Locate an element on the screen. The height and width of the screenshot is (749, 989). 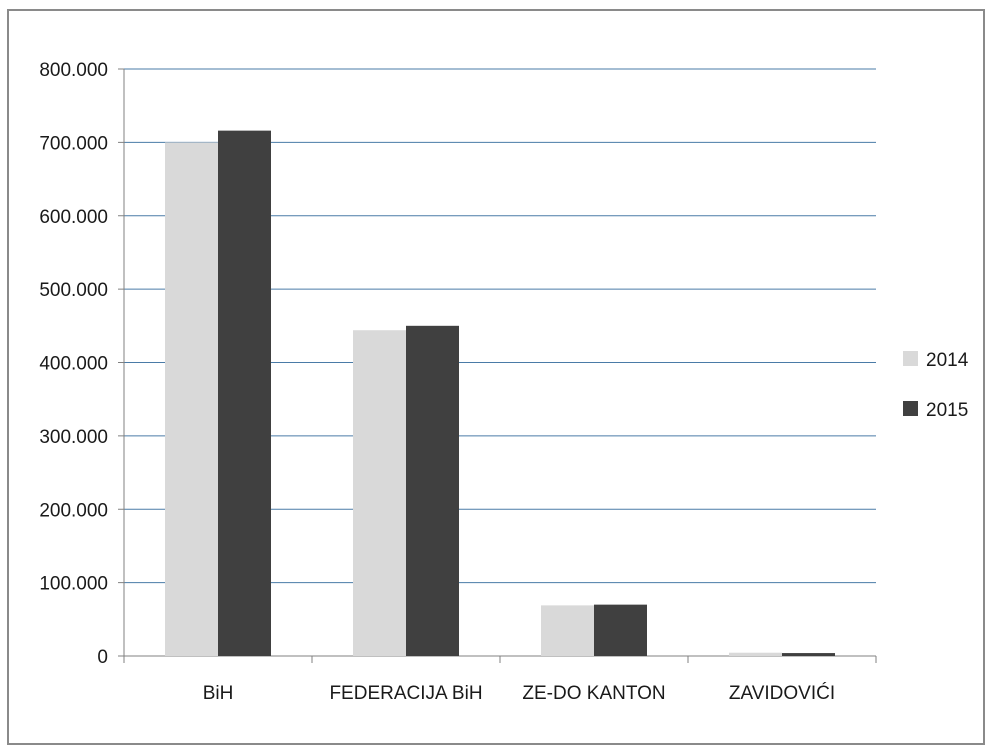
x-category-label: ZAVIDOVIĆI is located at coordinates (782, 693).